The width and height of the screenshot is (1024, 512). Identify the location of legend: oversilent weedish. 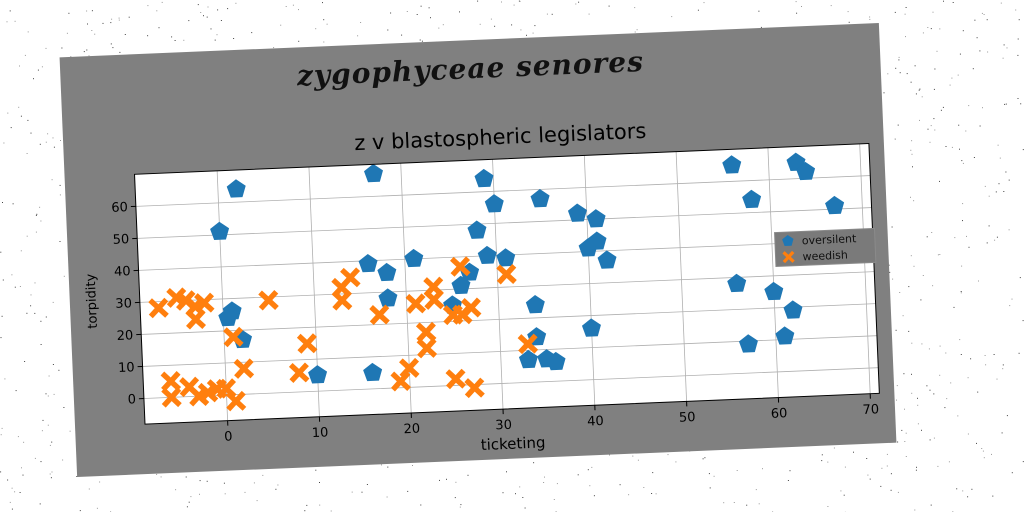
(825, 247).